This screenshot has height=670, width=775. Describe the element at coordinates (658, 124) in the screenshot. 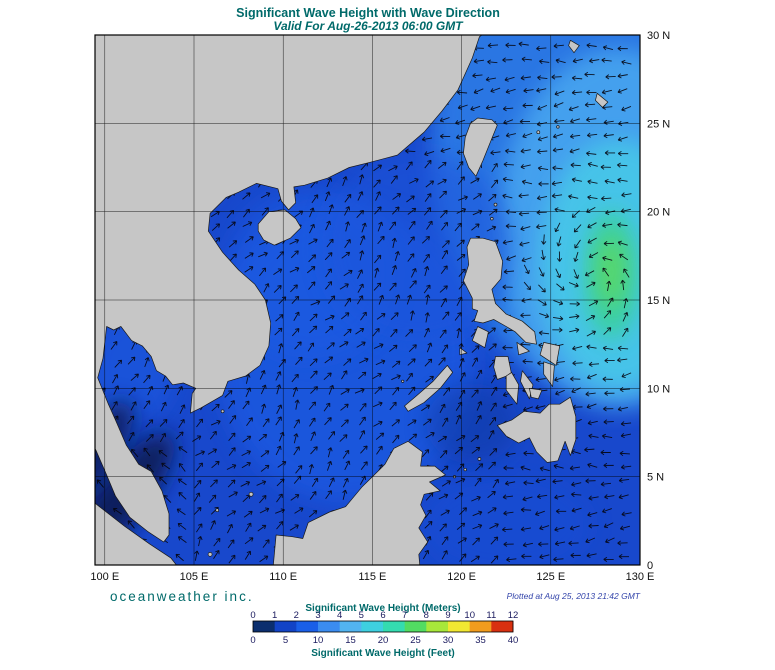

I see `lat-tick-label: 25 N` at that location.